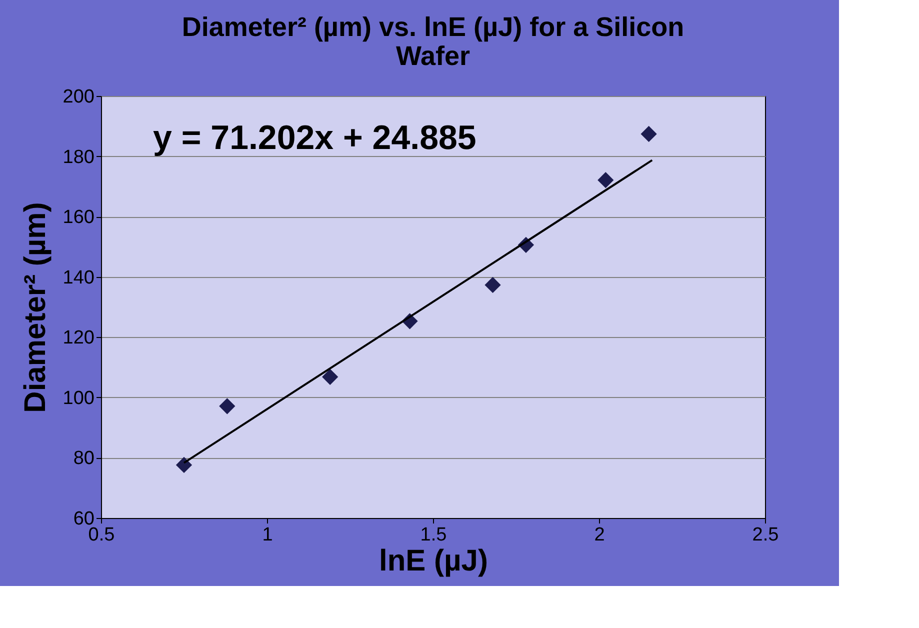 The image size is (919, 628). Describe the element at coordinates (35, 307) in the screenshot. I see `y-axis-title: Diameter² (µm)` at that location.